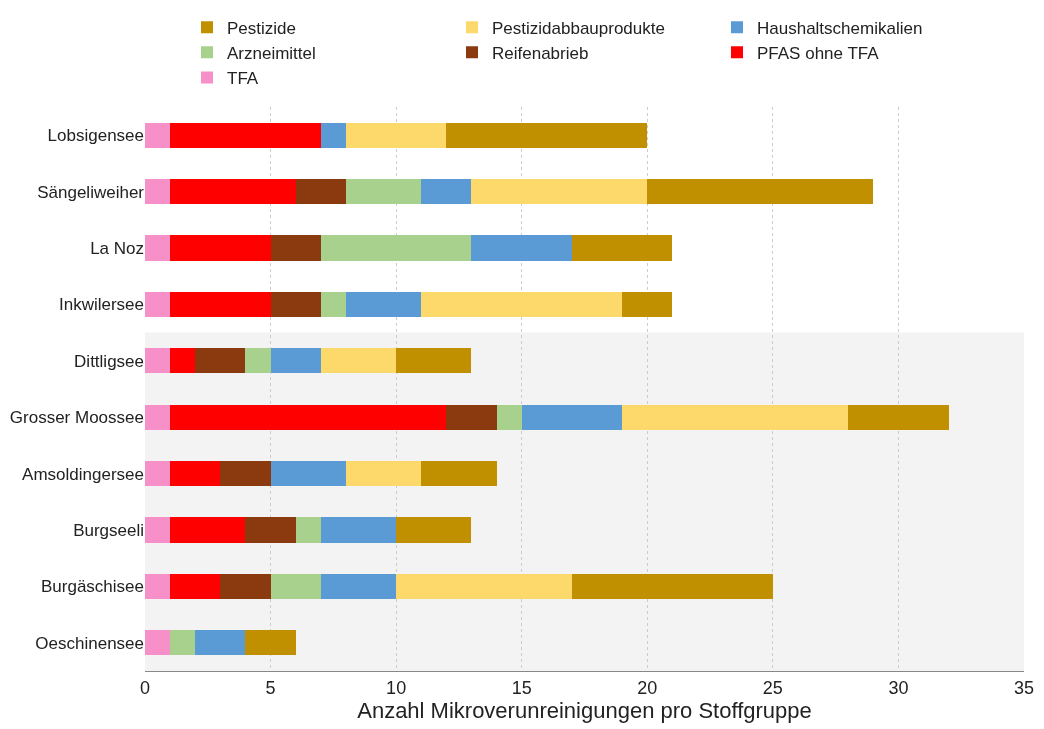  Describe the element at coordinates (109, 361) in the screenshot. I see `y-tick-label: Dittligsee` at that location.